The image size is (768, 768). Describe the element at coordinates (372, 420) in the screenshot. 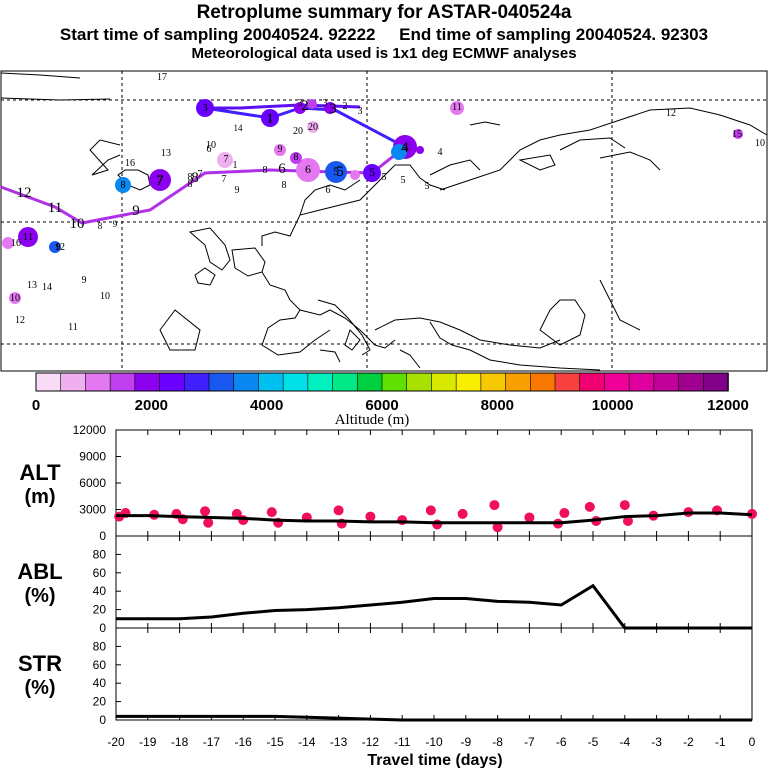

I see `colorbar-label: Altitude (m)` at that location.